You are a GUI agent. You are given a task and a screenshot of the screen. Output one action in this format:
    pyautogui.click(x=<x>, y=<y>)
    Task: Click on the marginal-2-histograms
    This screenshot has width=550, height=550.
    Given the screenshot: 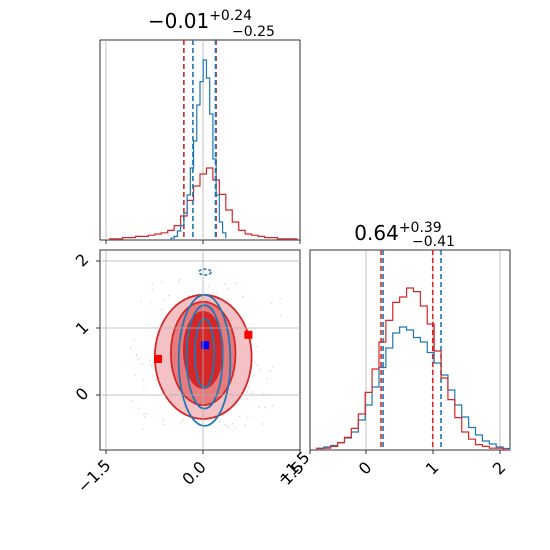 What is the action you would take?
    pyautogui.click(x=413, y=350)
    